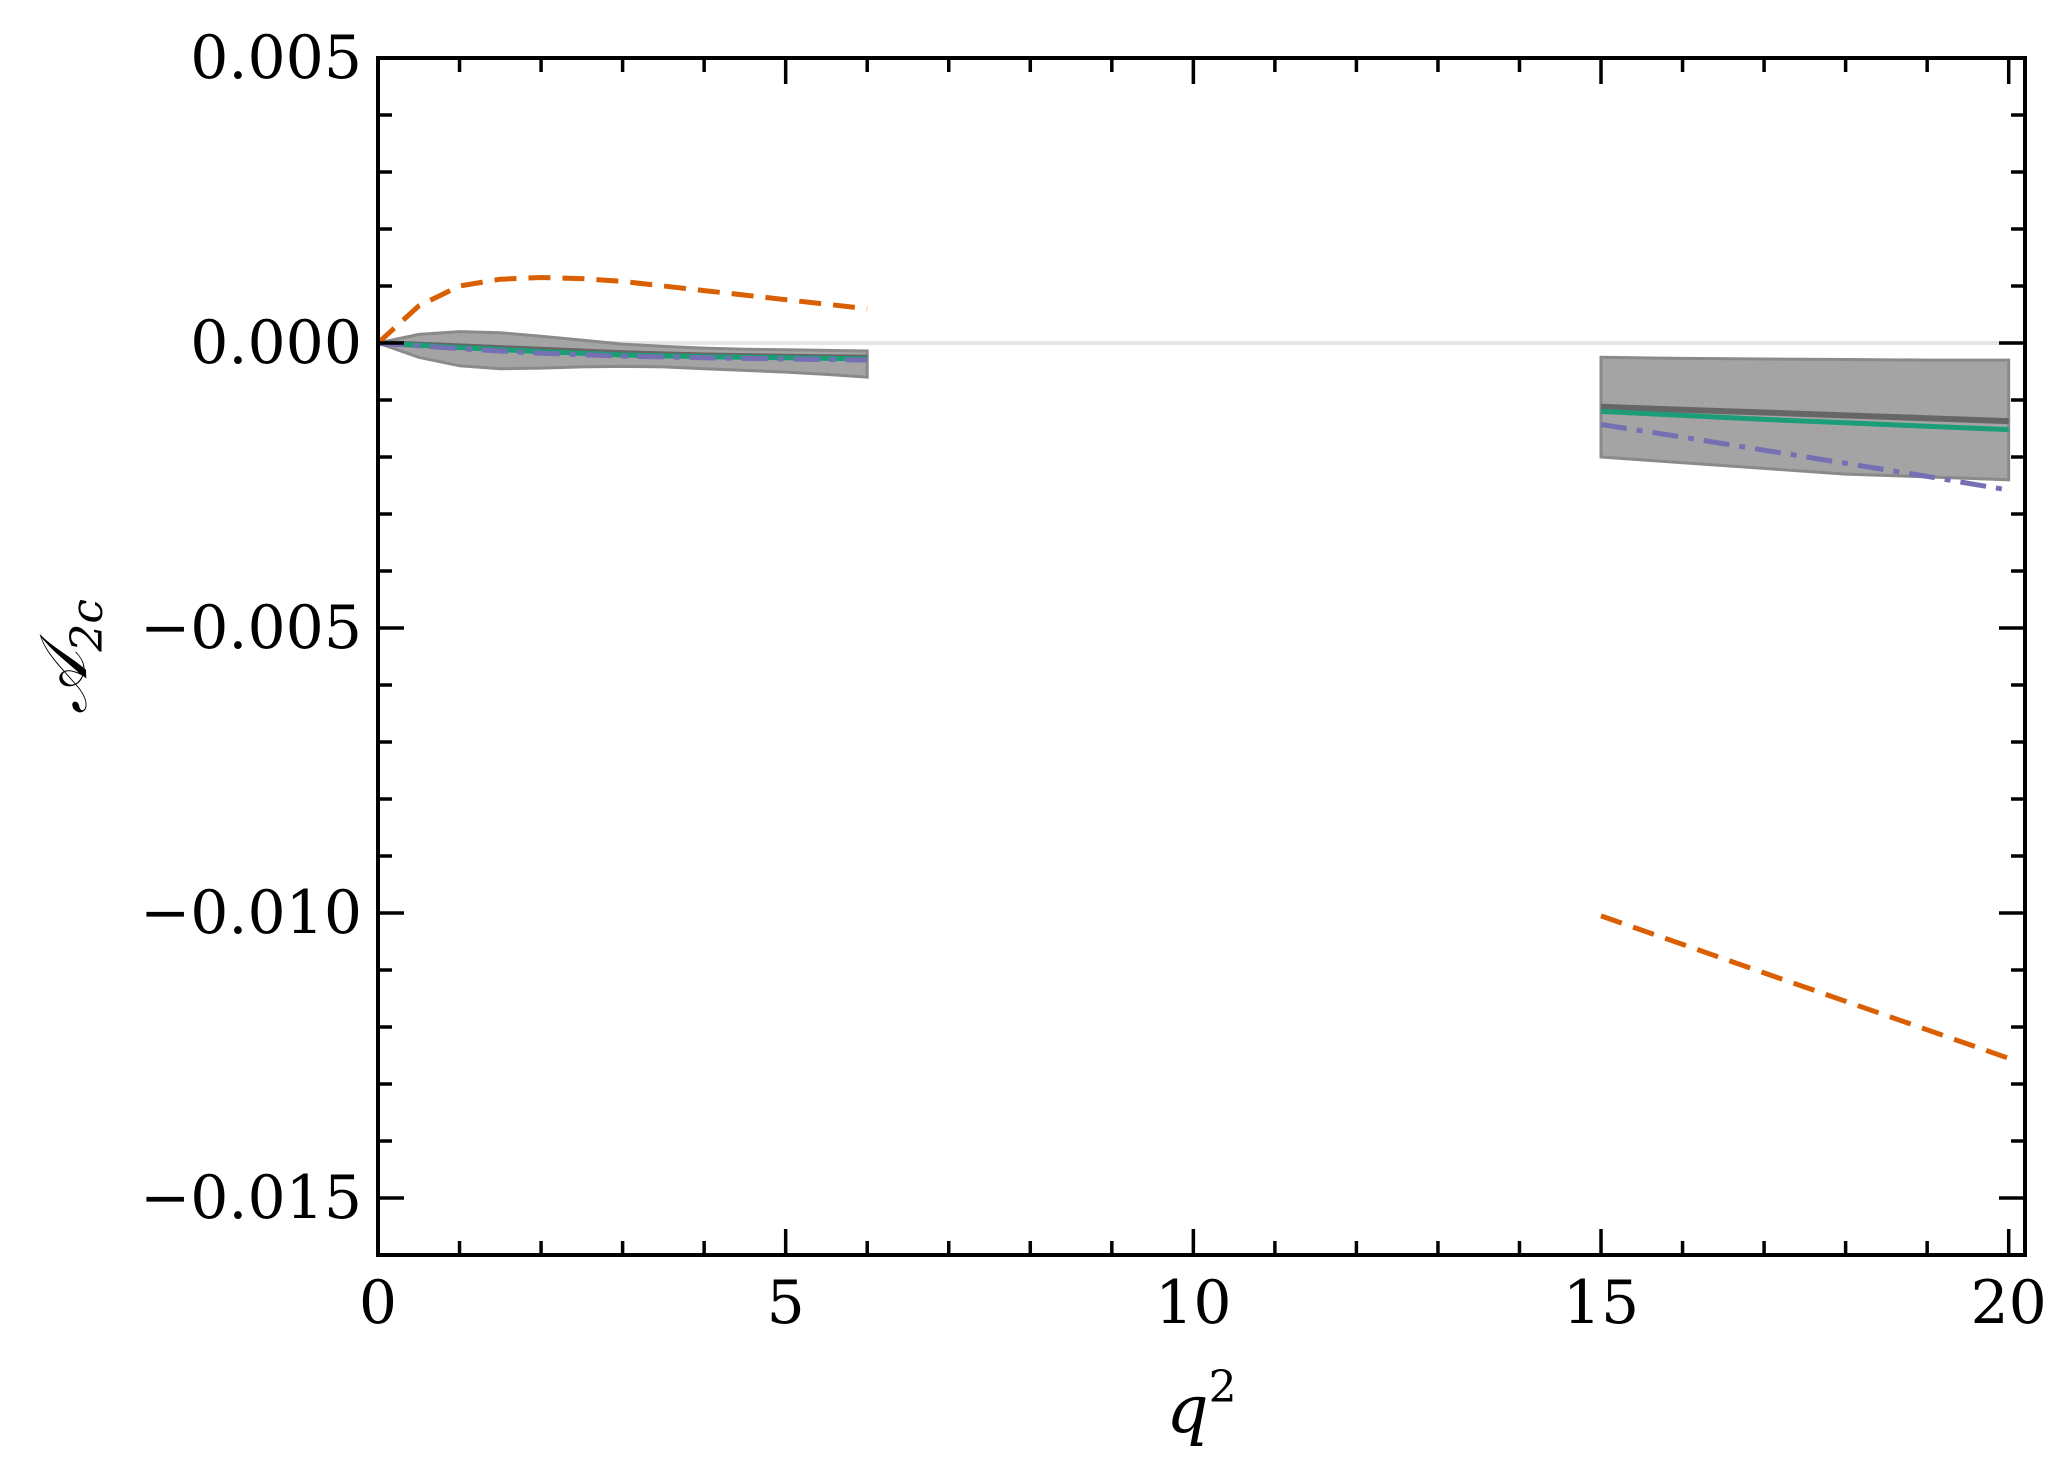 Image resolution: width=2069 pixels, height=1469 pixels. Describe the element at coordinates (69, 656) in the screenshot. I see `y-axis-label: 𝒜2c` at that location.